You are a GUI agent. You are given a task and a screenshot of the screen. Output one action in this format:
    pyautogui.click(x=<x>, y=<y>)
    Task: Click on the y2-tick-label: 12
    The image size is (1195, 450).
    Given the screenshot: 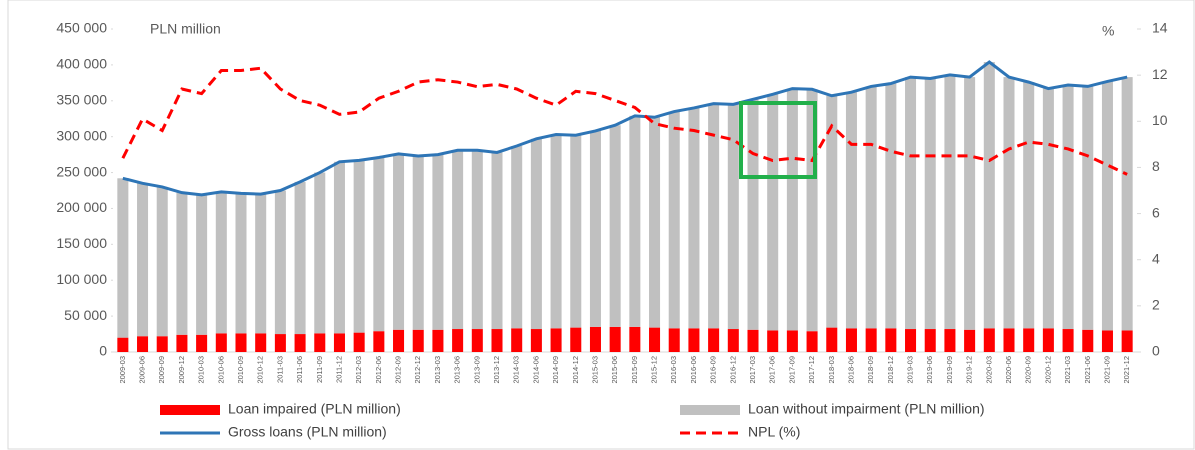 What is the action you would take?
    pyautogui.click(x=1160, y=74)
    